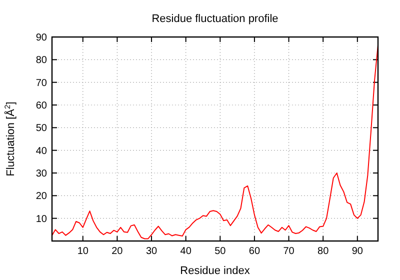 The image size is (400, 280). What do you see at coordinates (42, 174) in the screenshot?
I see `y-tick-label: 30` at bounding box center [42, 174].